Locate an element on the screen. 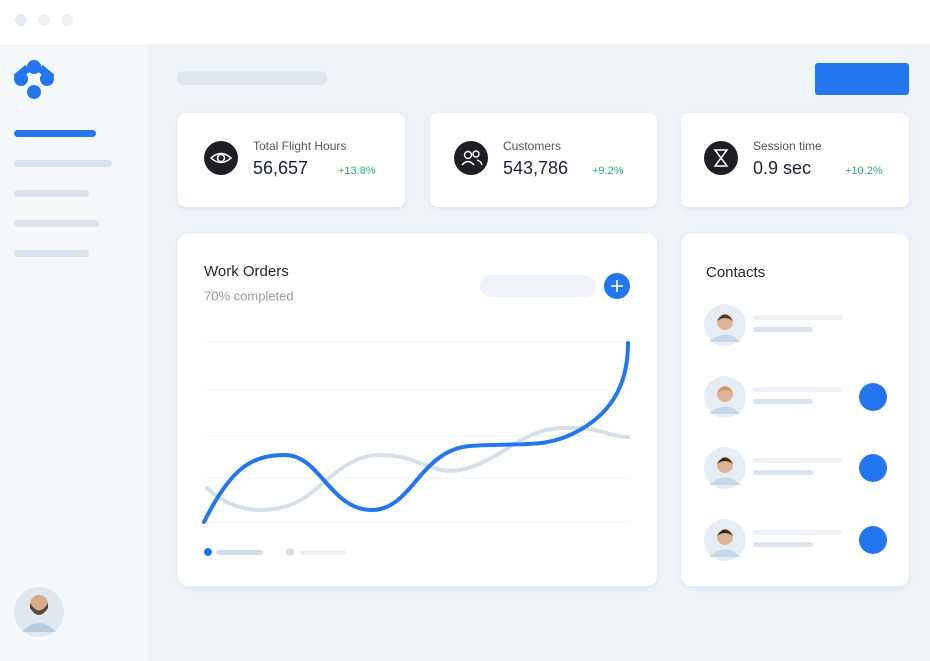 This screenshot has width=930, height=661. contact-list is located at coordinates (795, 432).